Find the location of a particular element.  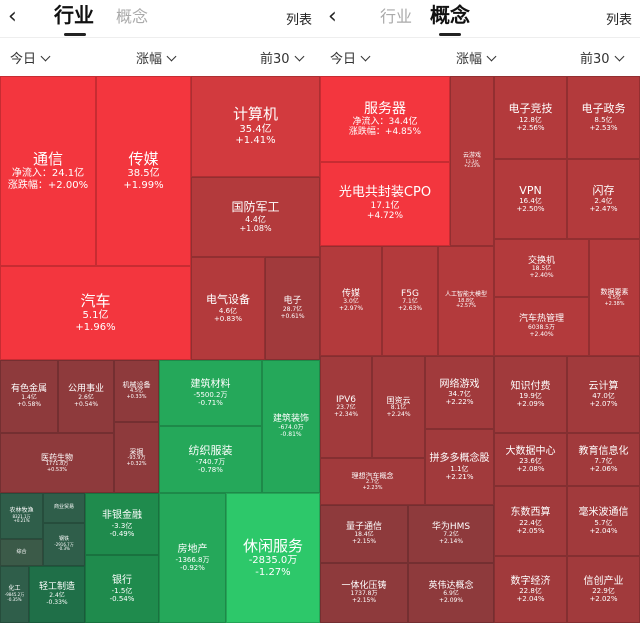

treemap-tile: 电子竞技 12.8亿 +2.56% is located at coordinates (530, 117).